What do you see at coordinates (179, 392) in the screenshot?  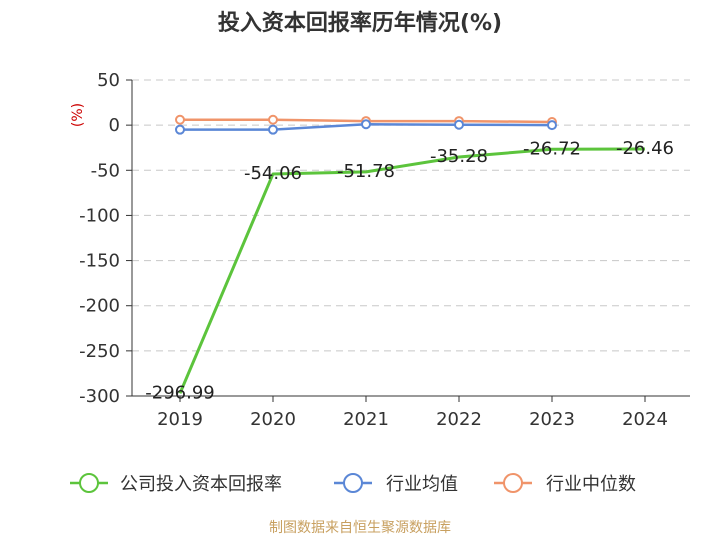 I see `data-label: -296.99` at bounding box center [179, 392].